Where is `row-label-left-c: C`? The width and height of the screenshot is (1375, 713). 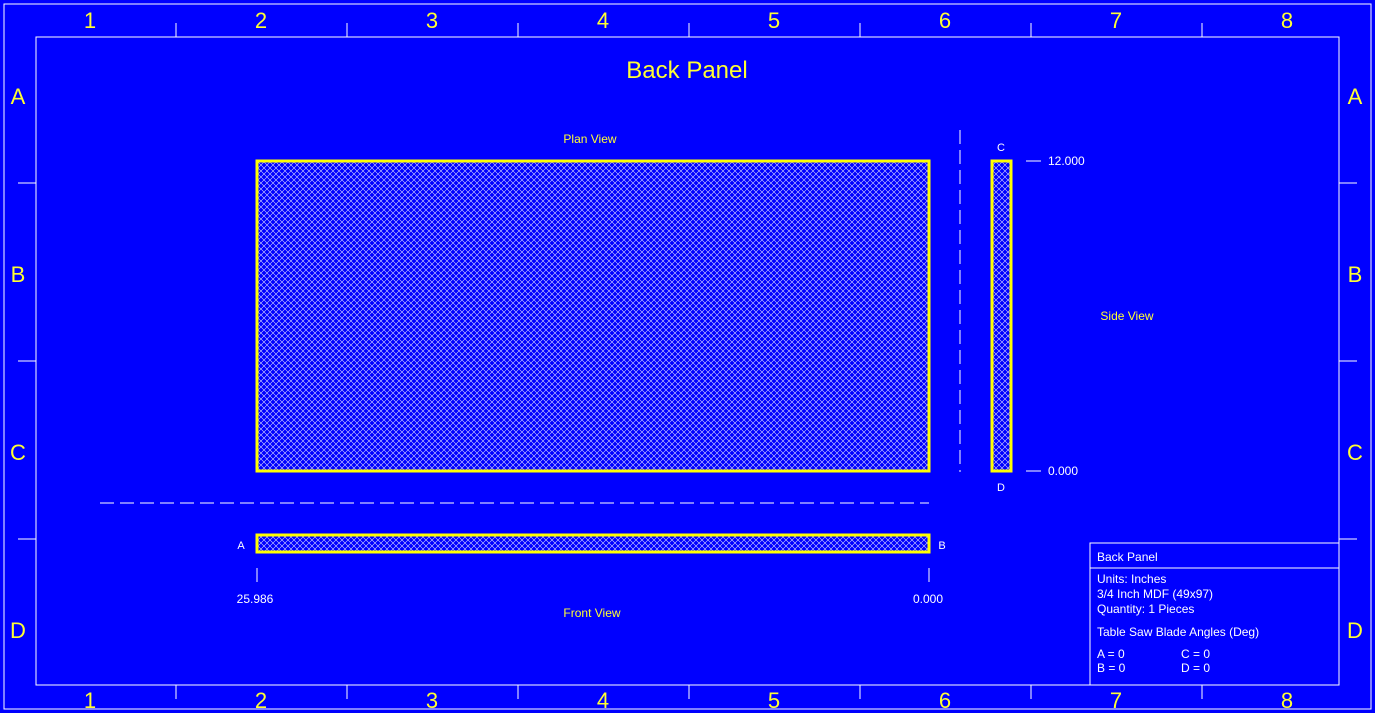 row-label-left-c: C is located at coordinates (18, 452).